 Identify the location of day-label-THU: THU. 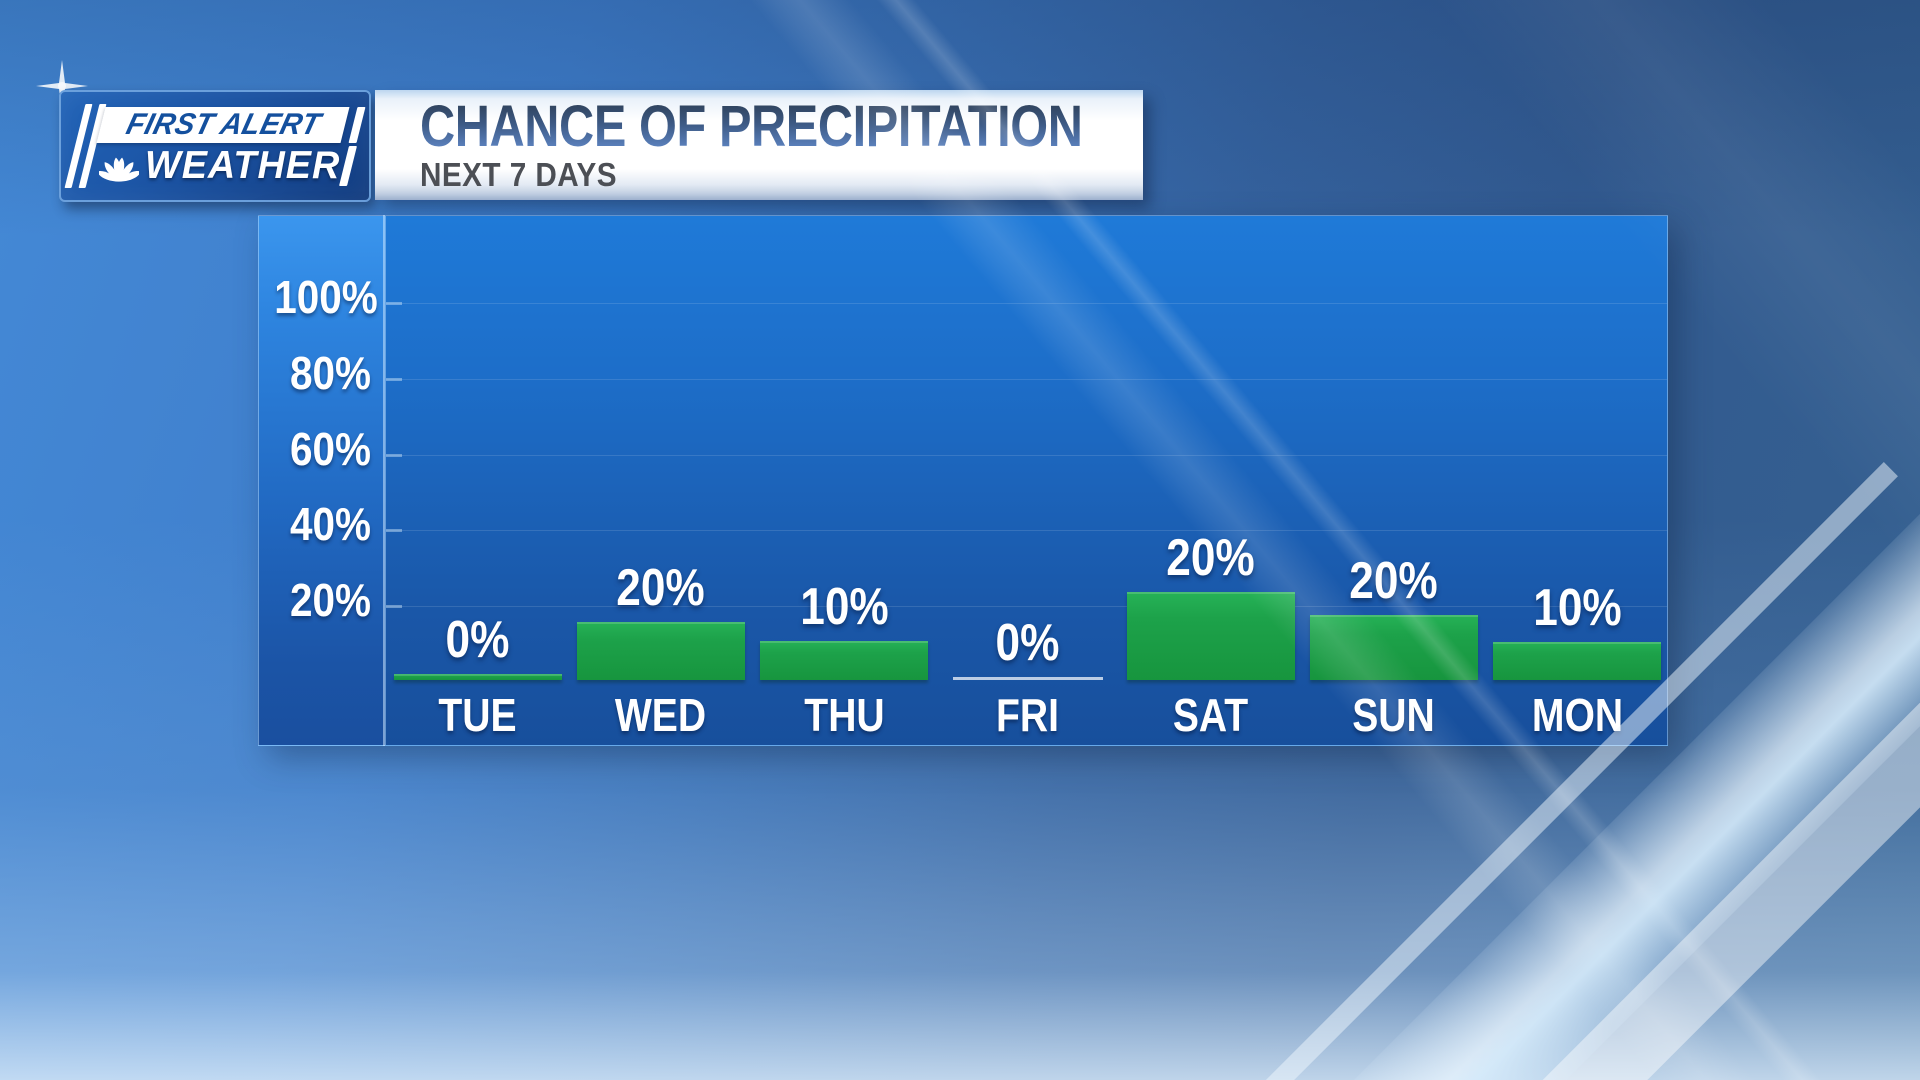
(844, 715).